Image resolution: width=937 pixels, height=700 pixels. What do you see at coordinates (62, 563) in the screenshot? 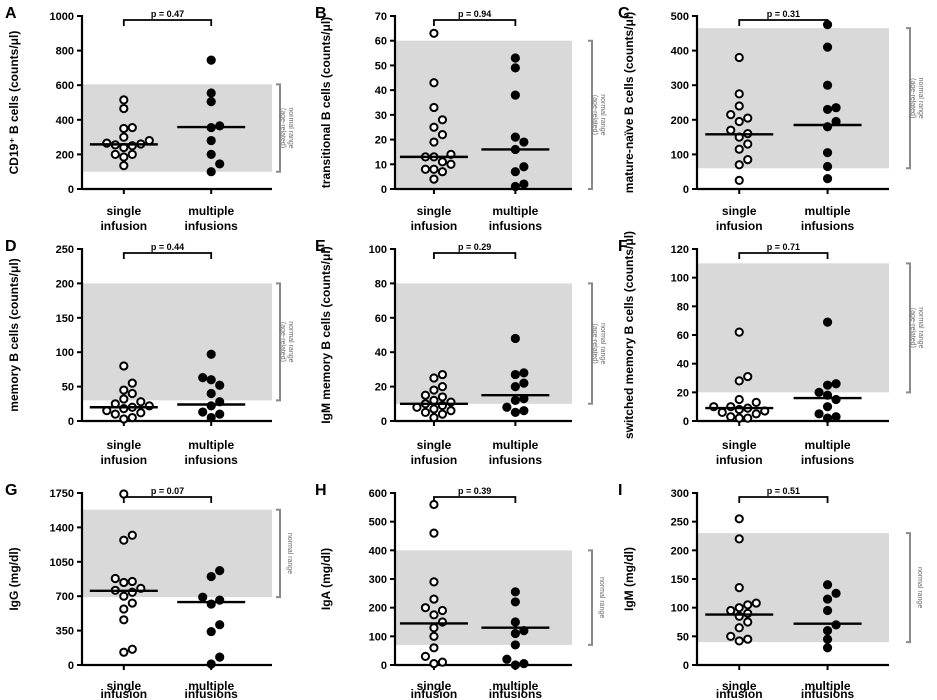
I see `y-tick-label: 1050` at bounding box center [62, 563].